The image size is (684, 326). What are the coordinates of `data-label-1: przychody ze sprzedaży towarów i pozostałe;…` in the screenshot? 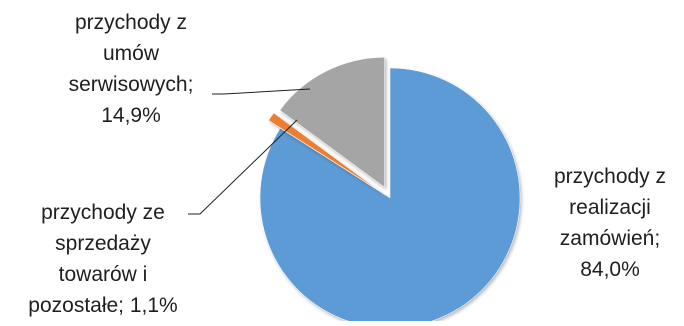 It's located at (102, 259).